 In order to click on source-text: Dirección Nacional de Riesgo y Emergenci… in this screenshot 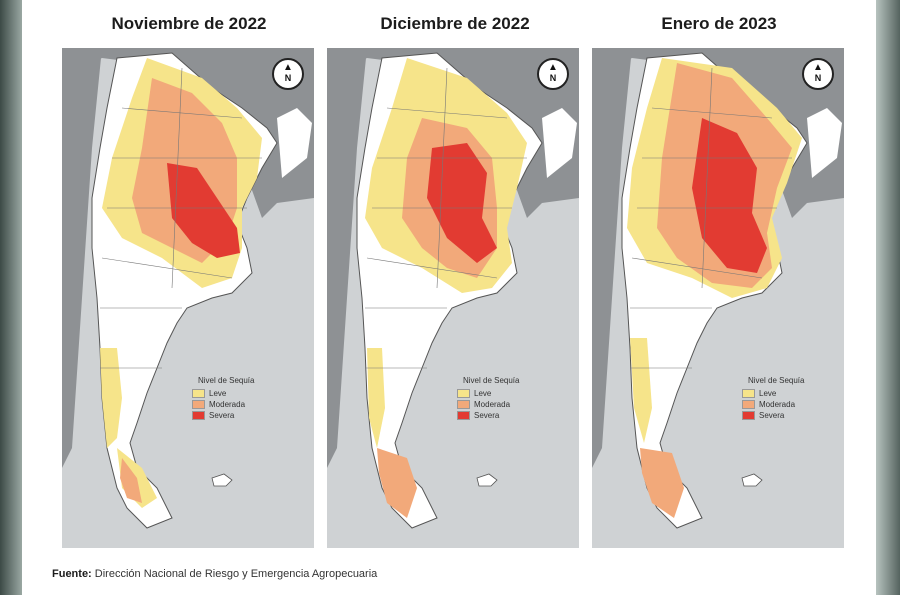, I will do `click(234, 574)`.